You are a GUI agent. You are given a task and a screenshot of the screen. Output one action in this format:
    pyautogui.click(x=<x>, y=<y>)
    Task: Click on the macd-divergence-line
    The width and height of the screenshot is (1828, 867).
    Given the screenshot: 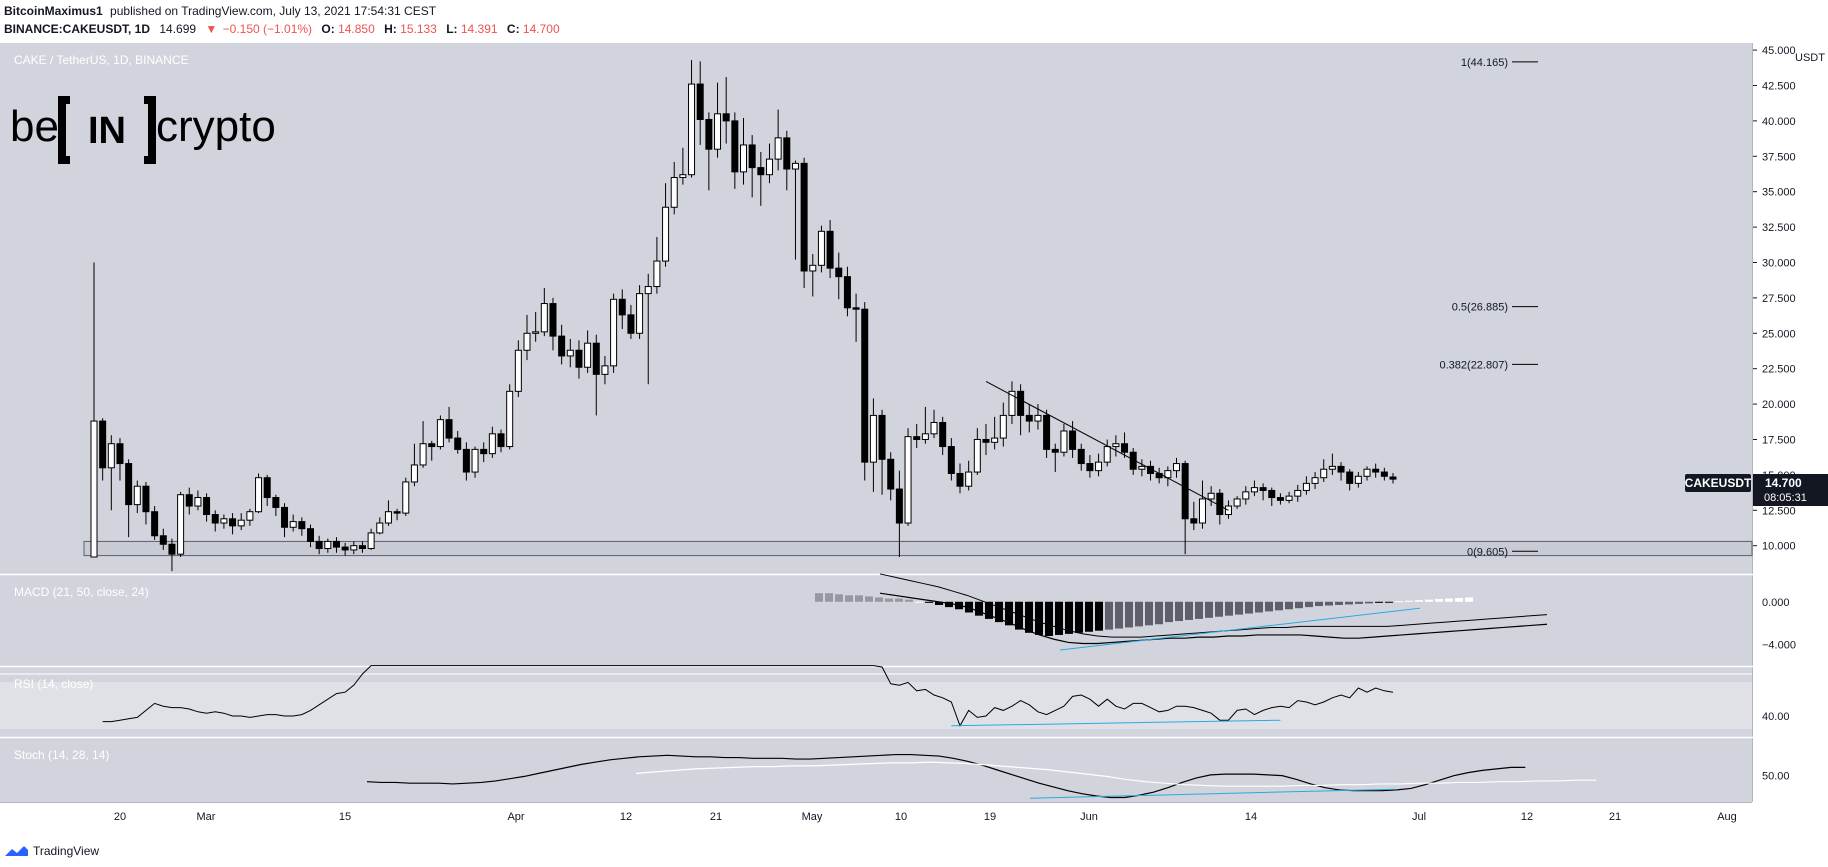 What is the action you would take?
    pyautogui.click(x=1240, y=629)
    